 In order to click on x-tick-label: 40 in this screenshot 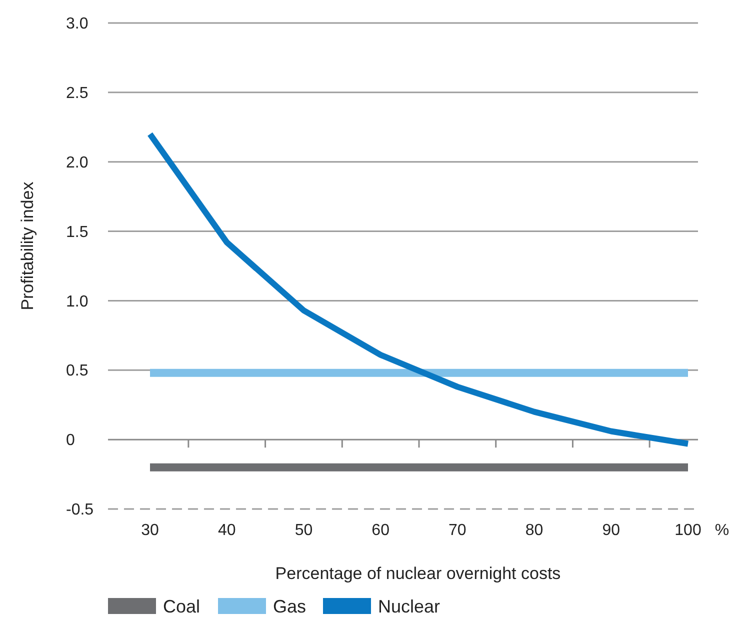, I will do `click(227, 530)`.